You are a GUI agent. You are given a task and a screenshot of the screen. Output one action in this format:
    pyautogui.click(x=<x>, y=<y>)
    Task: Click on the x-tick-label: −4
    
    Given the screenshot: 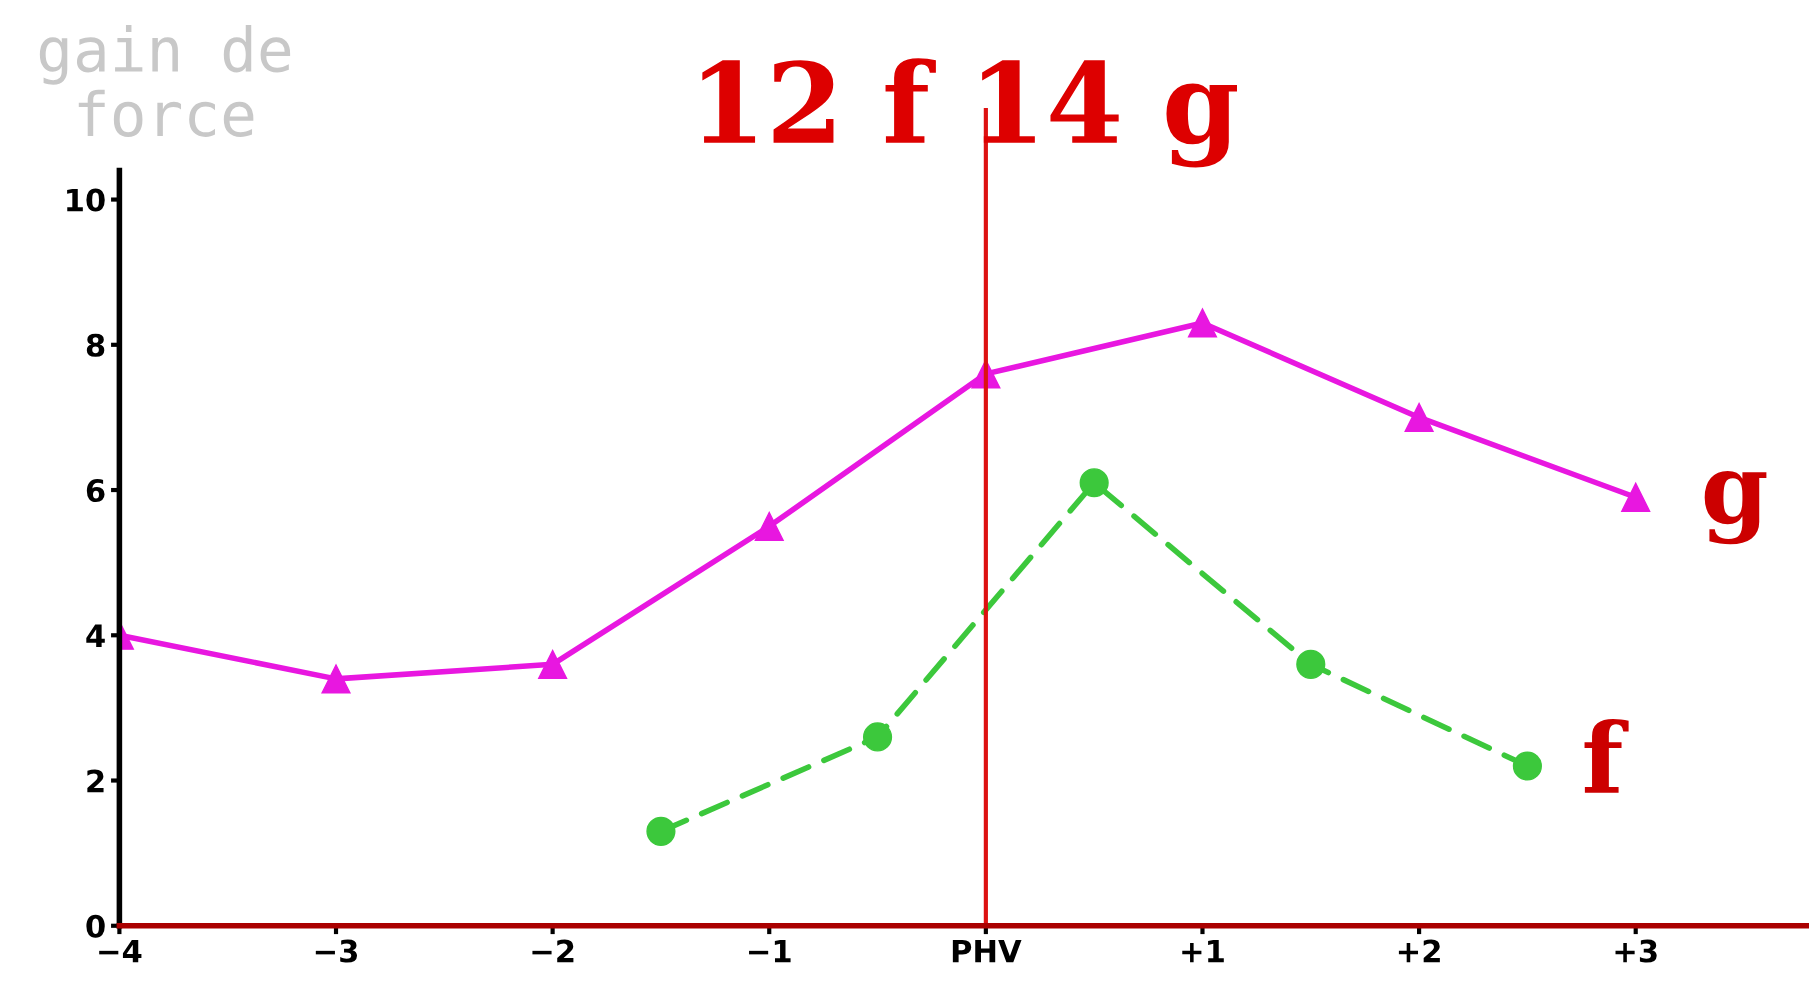 What is the action you would take?
    pyautogui.click(x=120, y=951)
    